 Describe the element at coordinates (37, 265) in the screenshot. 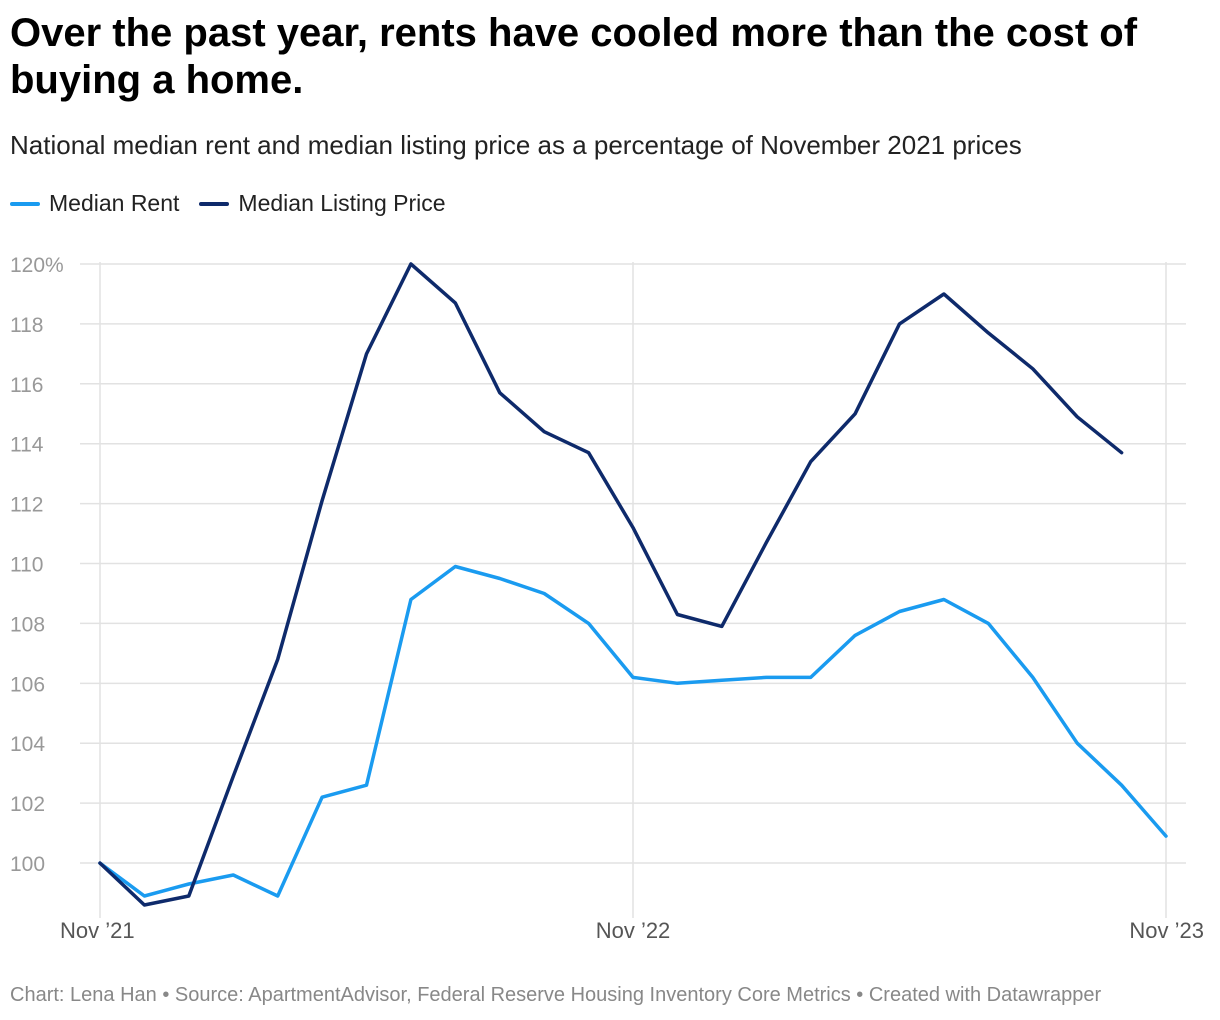

I see `y-tick-label: 120%` at that location.